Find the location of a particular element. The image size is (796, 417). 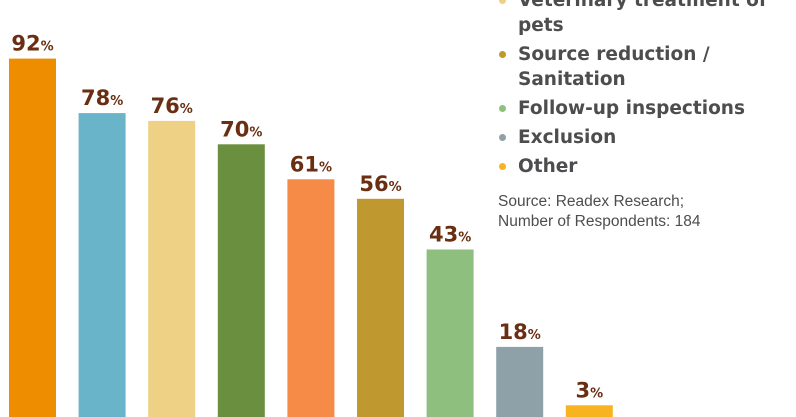

legend-item: Other is located at coordinates (647, 166).